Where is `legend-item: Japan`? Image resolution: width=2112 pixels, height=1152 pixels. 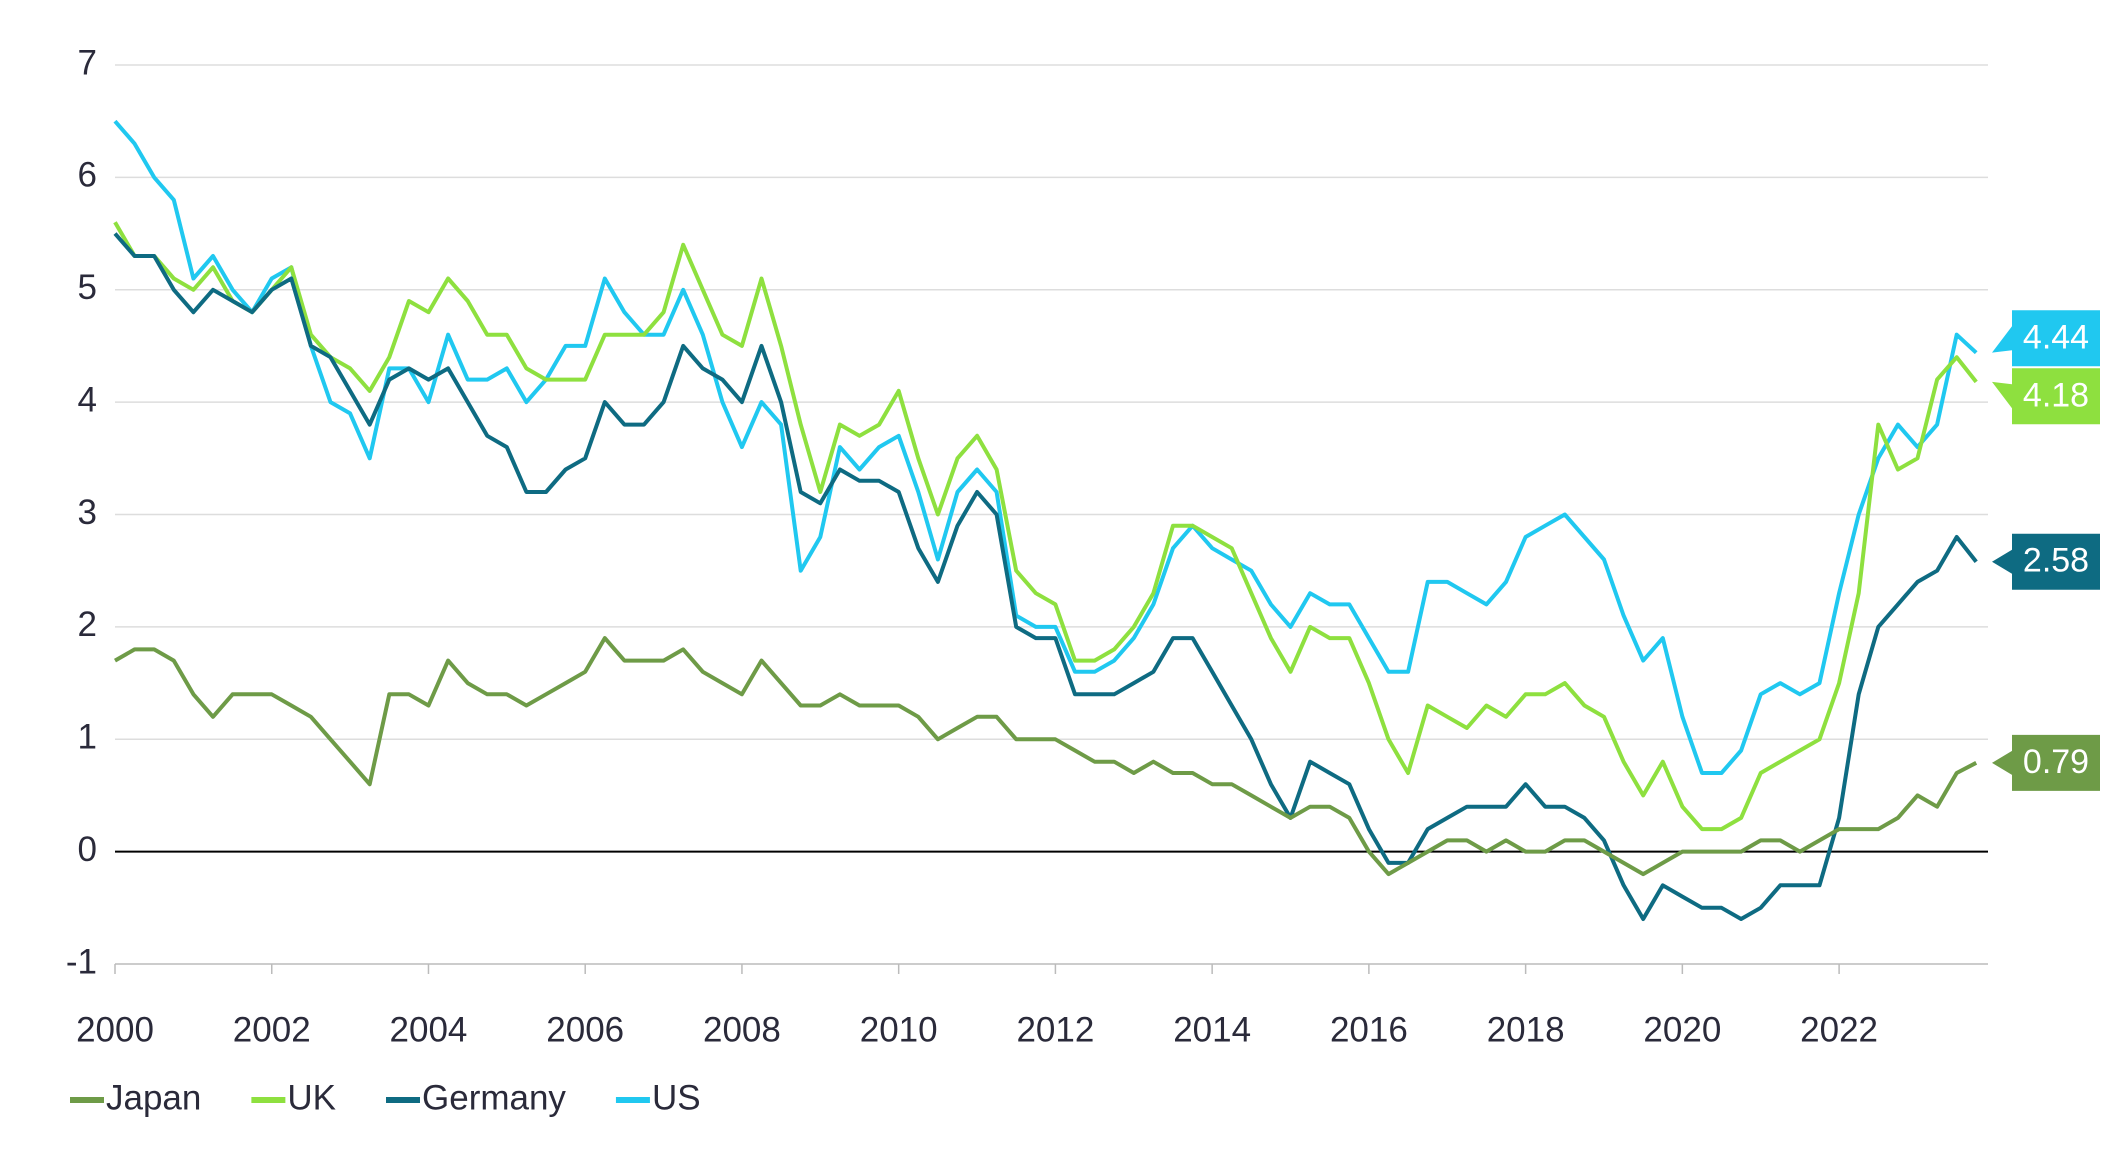
legend-item: Japan is located at coordinates (135, 1097).